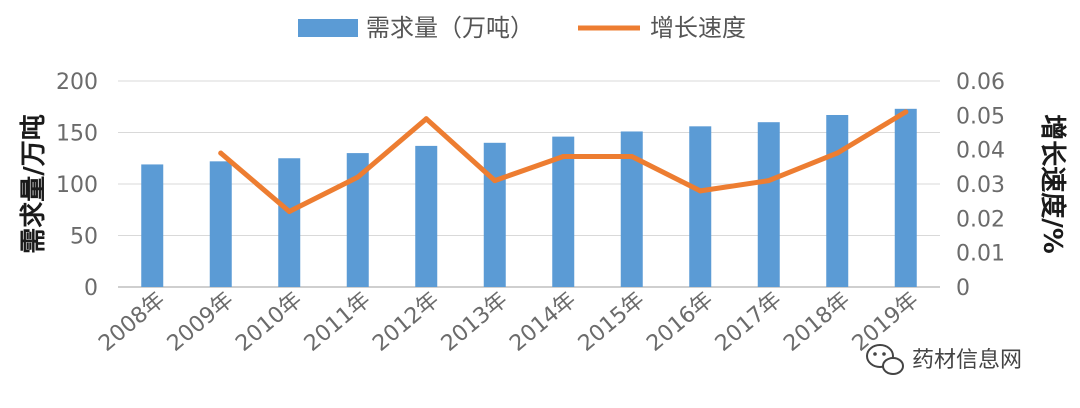 The image size is (1080, 408). Describe the element at coordinates (680, 321) in the screenshot. I see `x-tick-label: 2016年` at that location.